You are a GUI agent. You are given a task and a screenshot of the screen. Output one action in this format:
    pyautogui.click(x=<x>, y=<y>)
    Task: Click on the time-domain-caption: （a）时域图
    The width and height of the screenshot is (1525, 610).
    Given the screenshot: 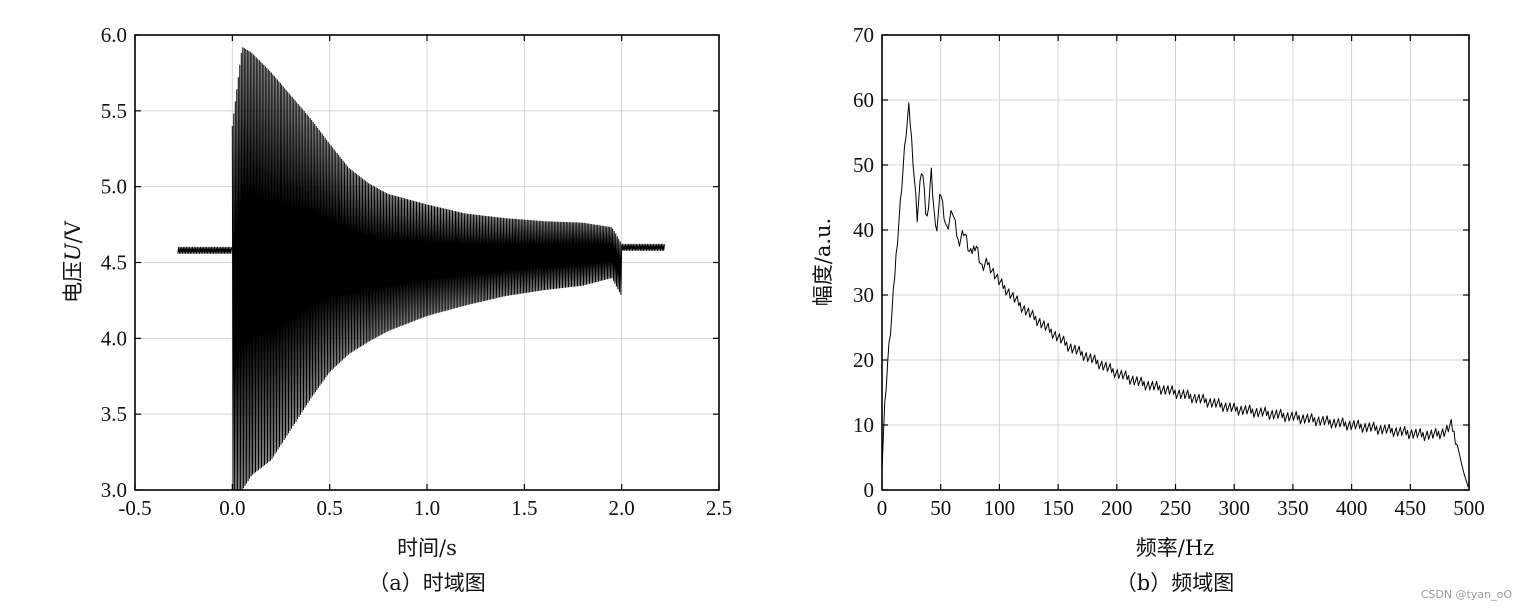 What is the action you would take?
    pyautogui.click(x=427, y=583)
    